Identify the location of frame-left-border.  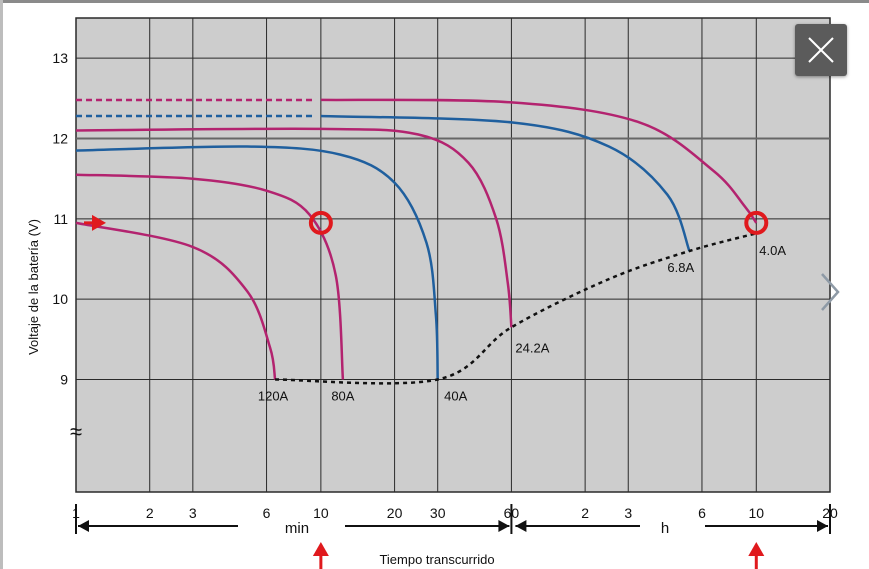
(1, 284).